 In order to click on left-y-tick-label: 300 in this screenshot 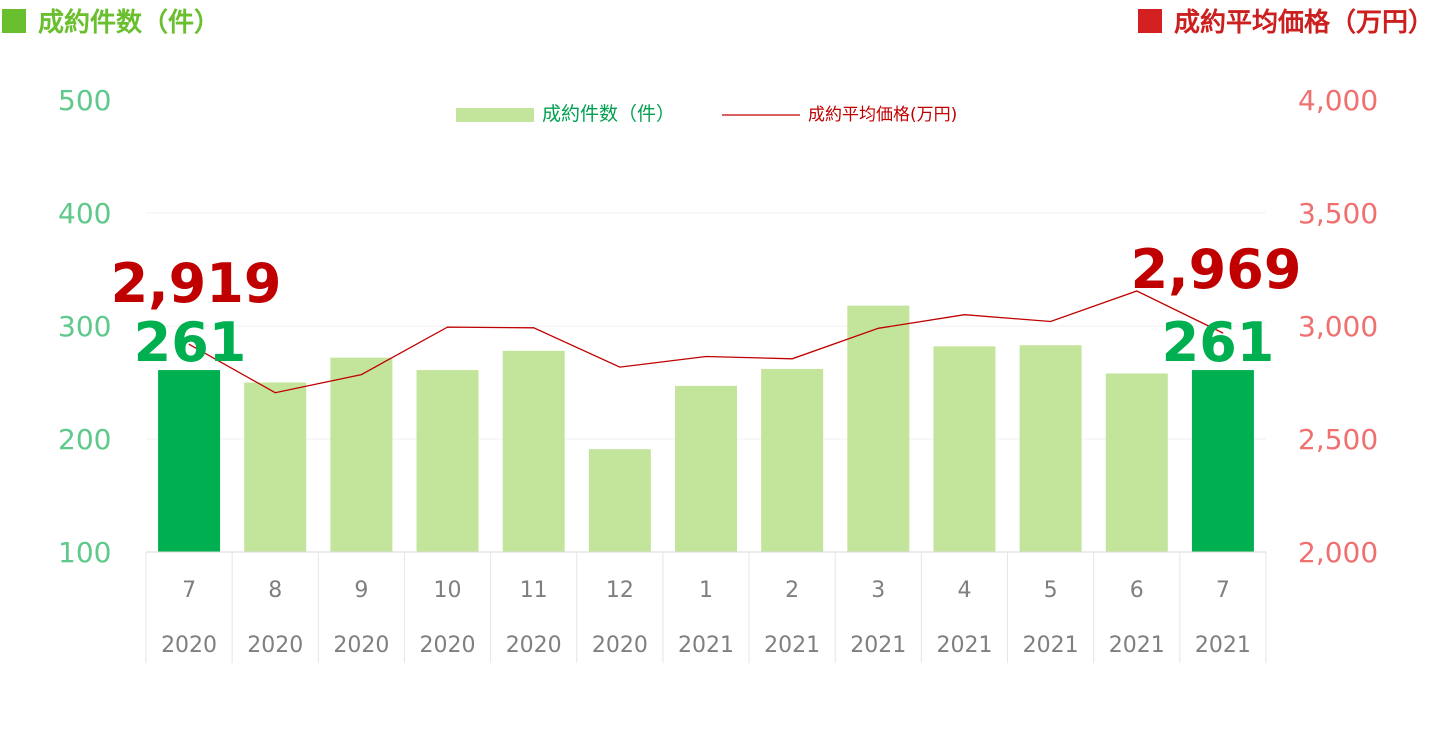, I will do `click(84, 326)`.